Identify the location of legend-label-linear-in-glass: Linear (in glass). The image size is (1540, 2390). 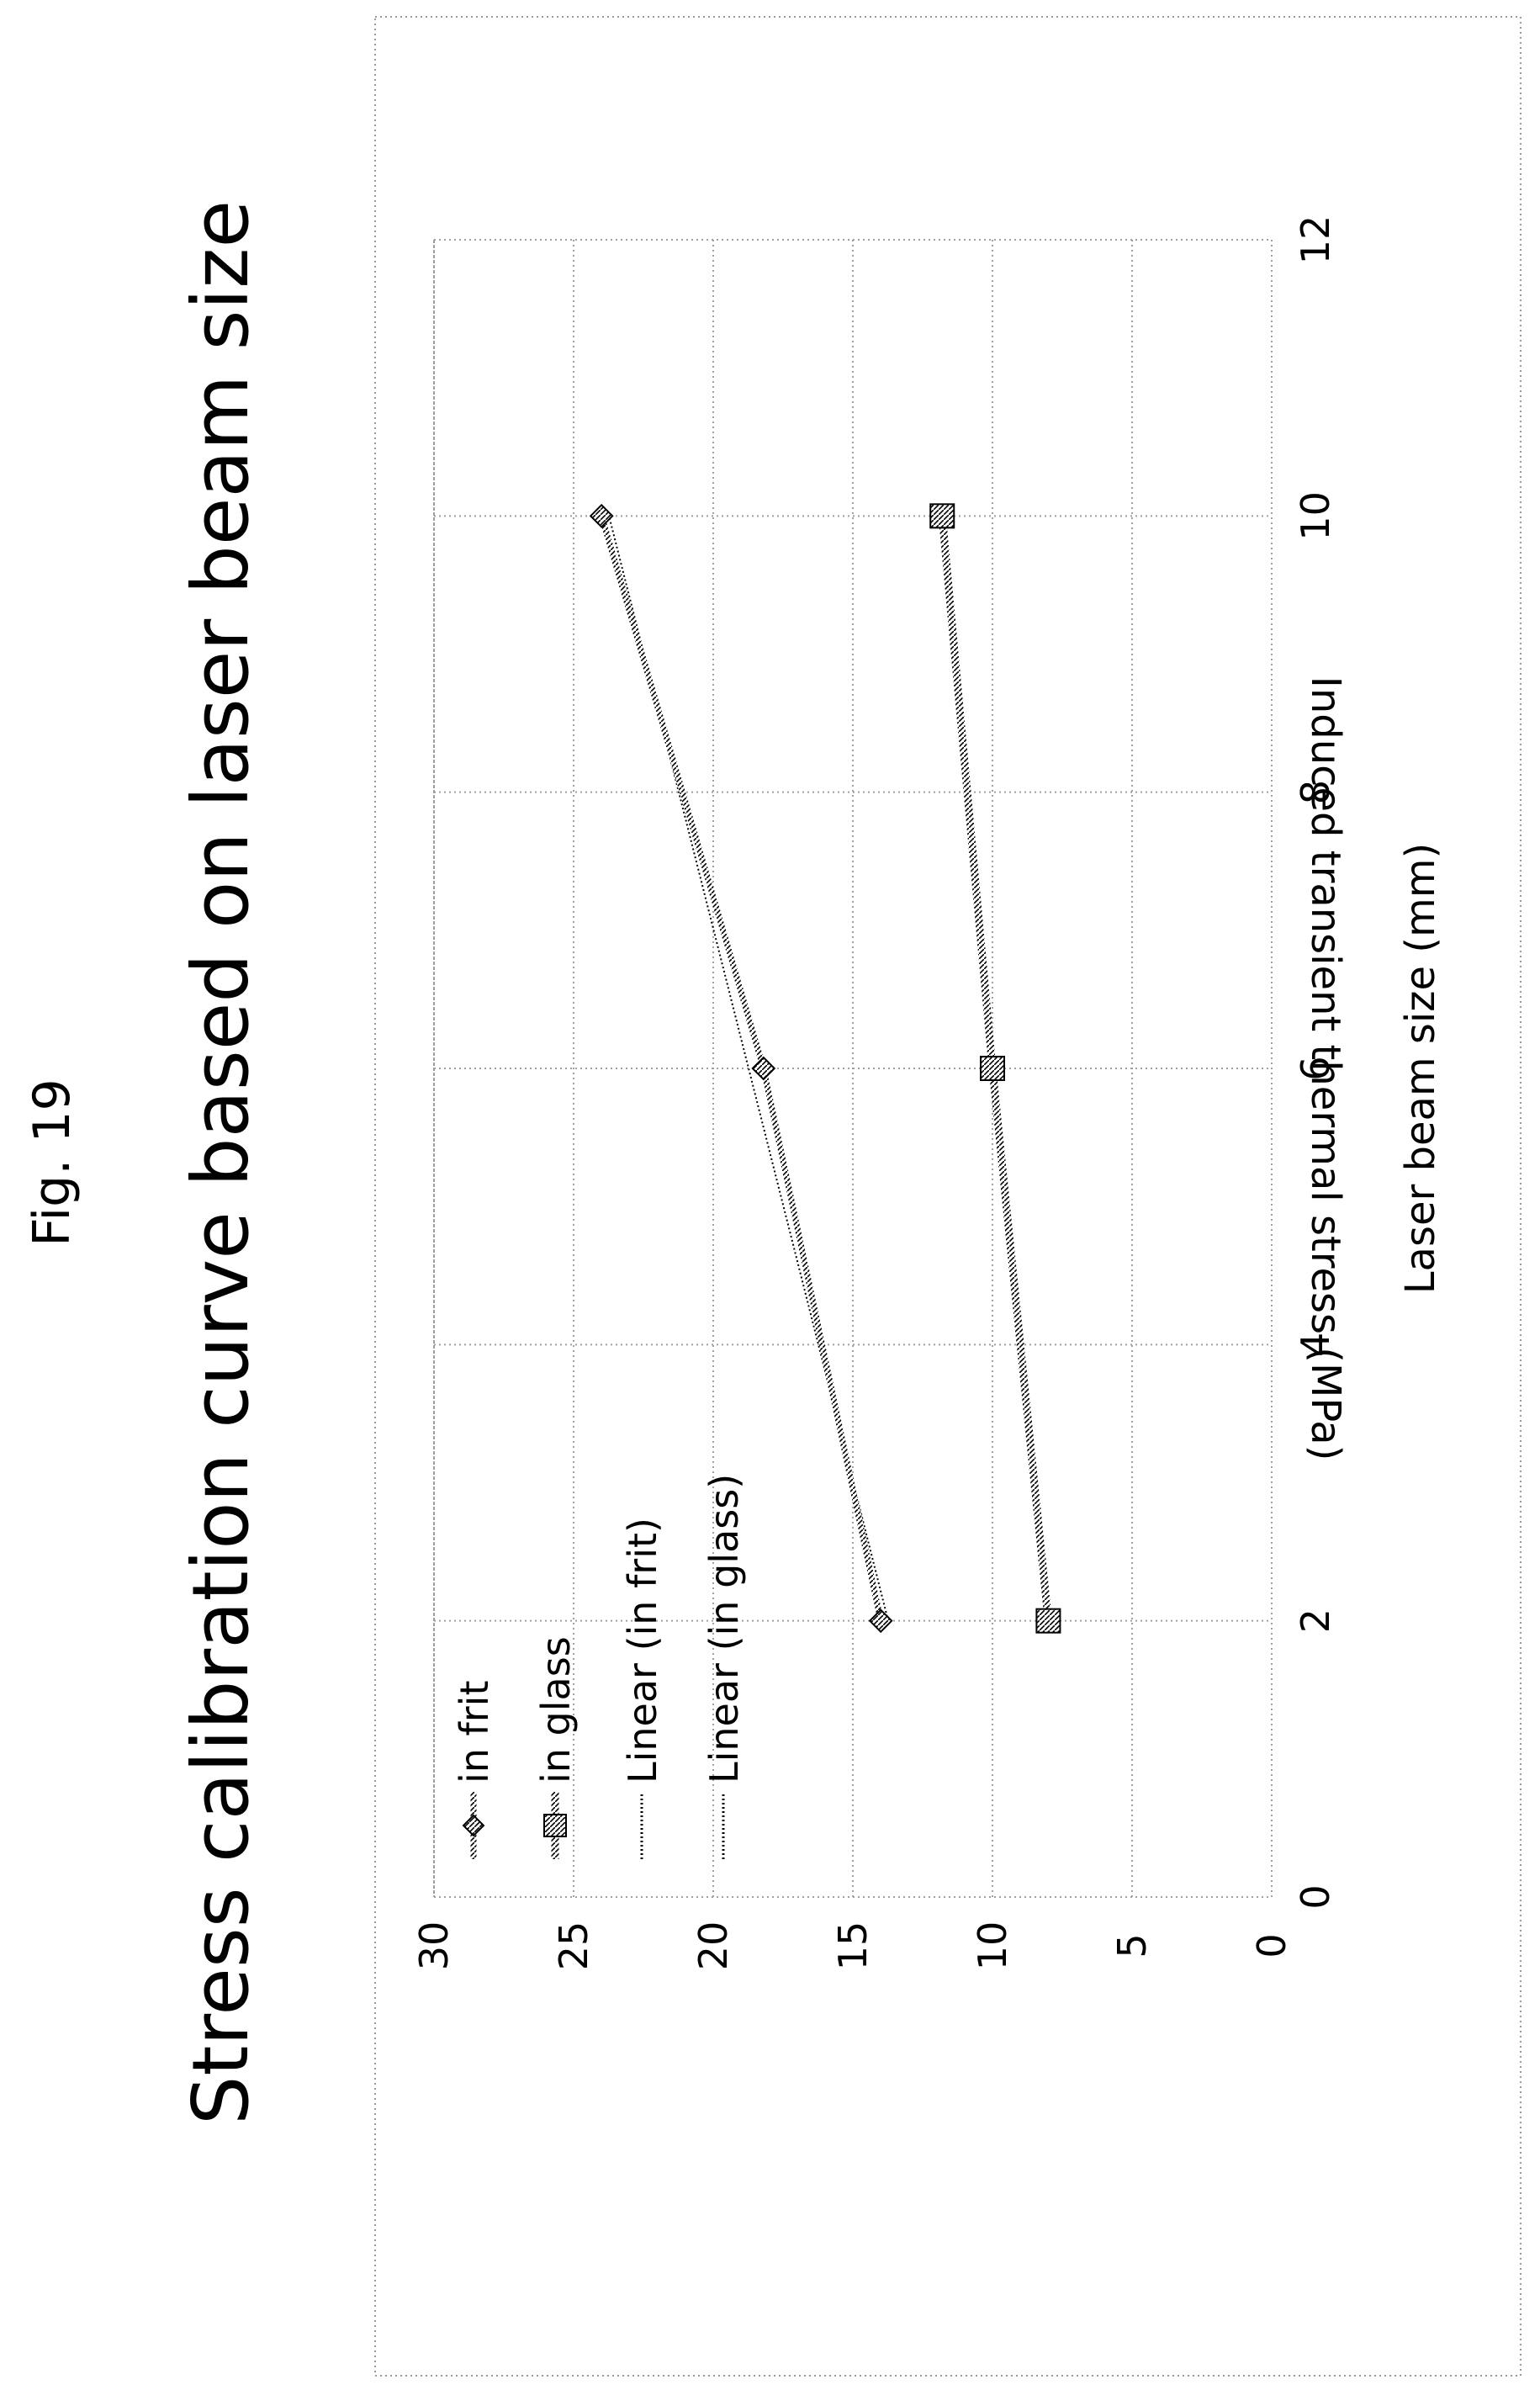
(724, 1628).